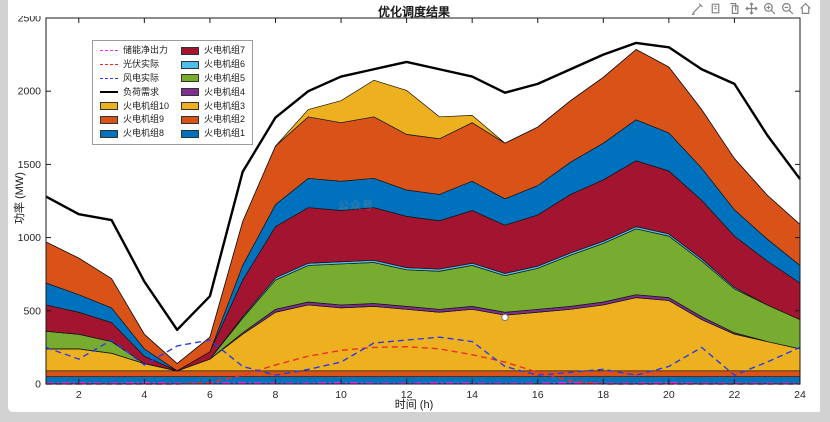 This screenshot has height=422, width=830. What do you see at coordinates (144, 133) in the screenshot?
I see `legend-label: 火电机组8` at bounding box center [144, 133].